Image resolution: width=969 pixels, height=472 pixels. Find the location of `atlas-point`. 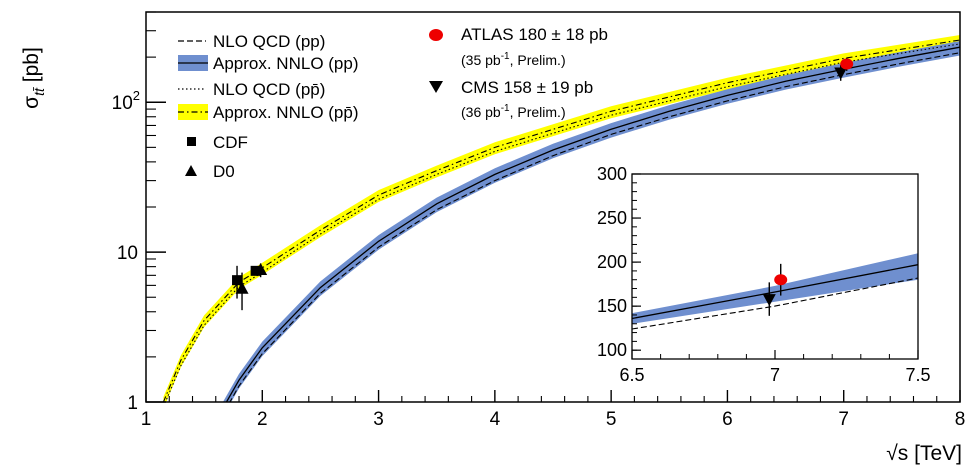

atlas-point is located at coordinates (847, 64).